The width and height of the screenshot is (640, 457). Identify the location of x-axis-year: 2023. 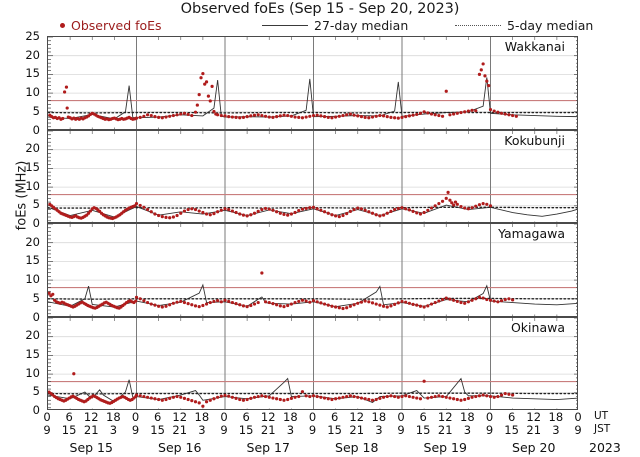
(605, 447).